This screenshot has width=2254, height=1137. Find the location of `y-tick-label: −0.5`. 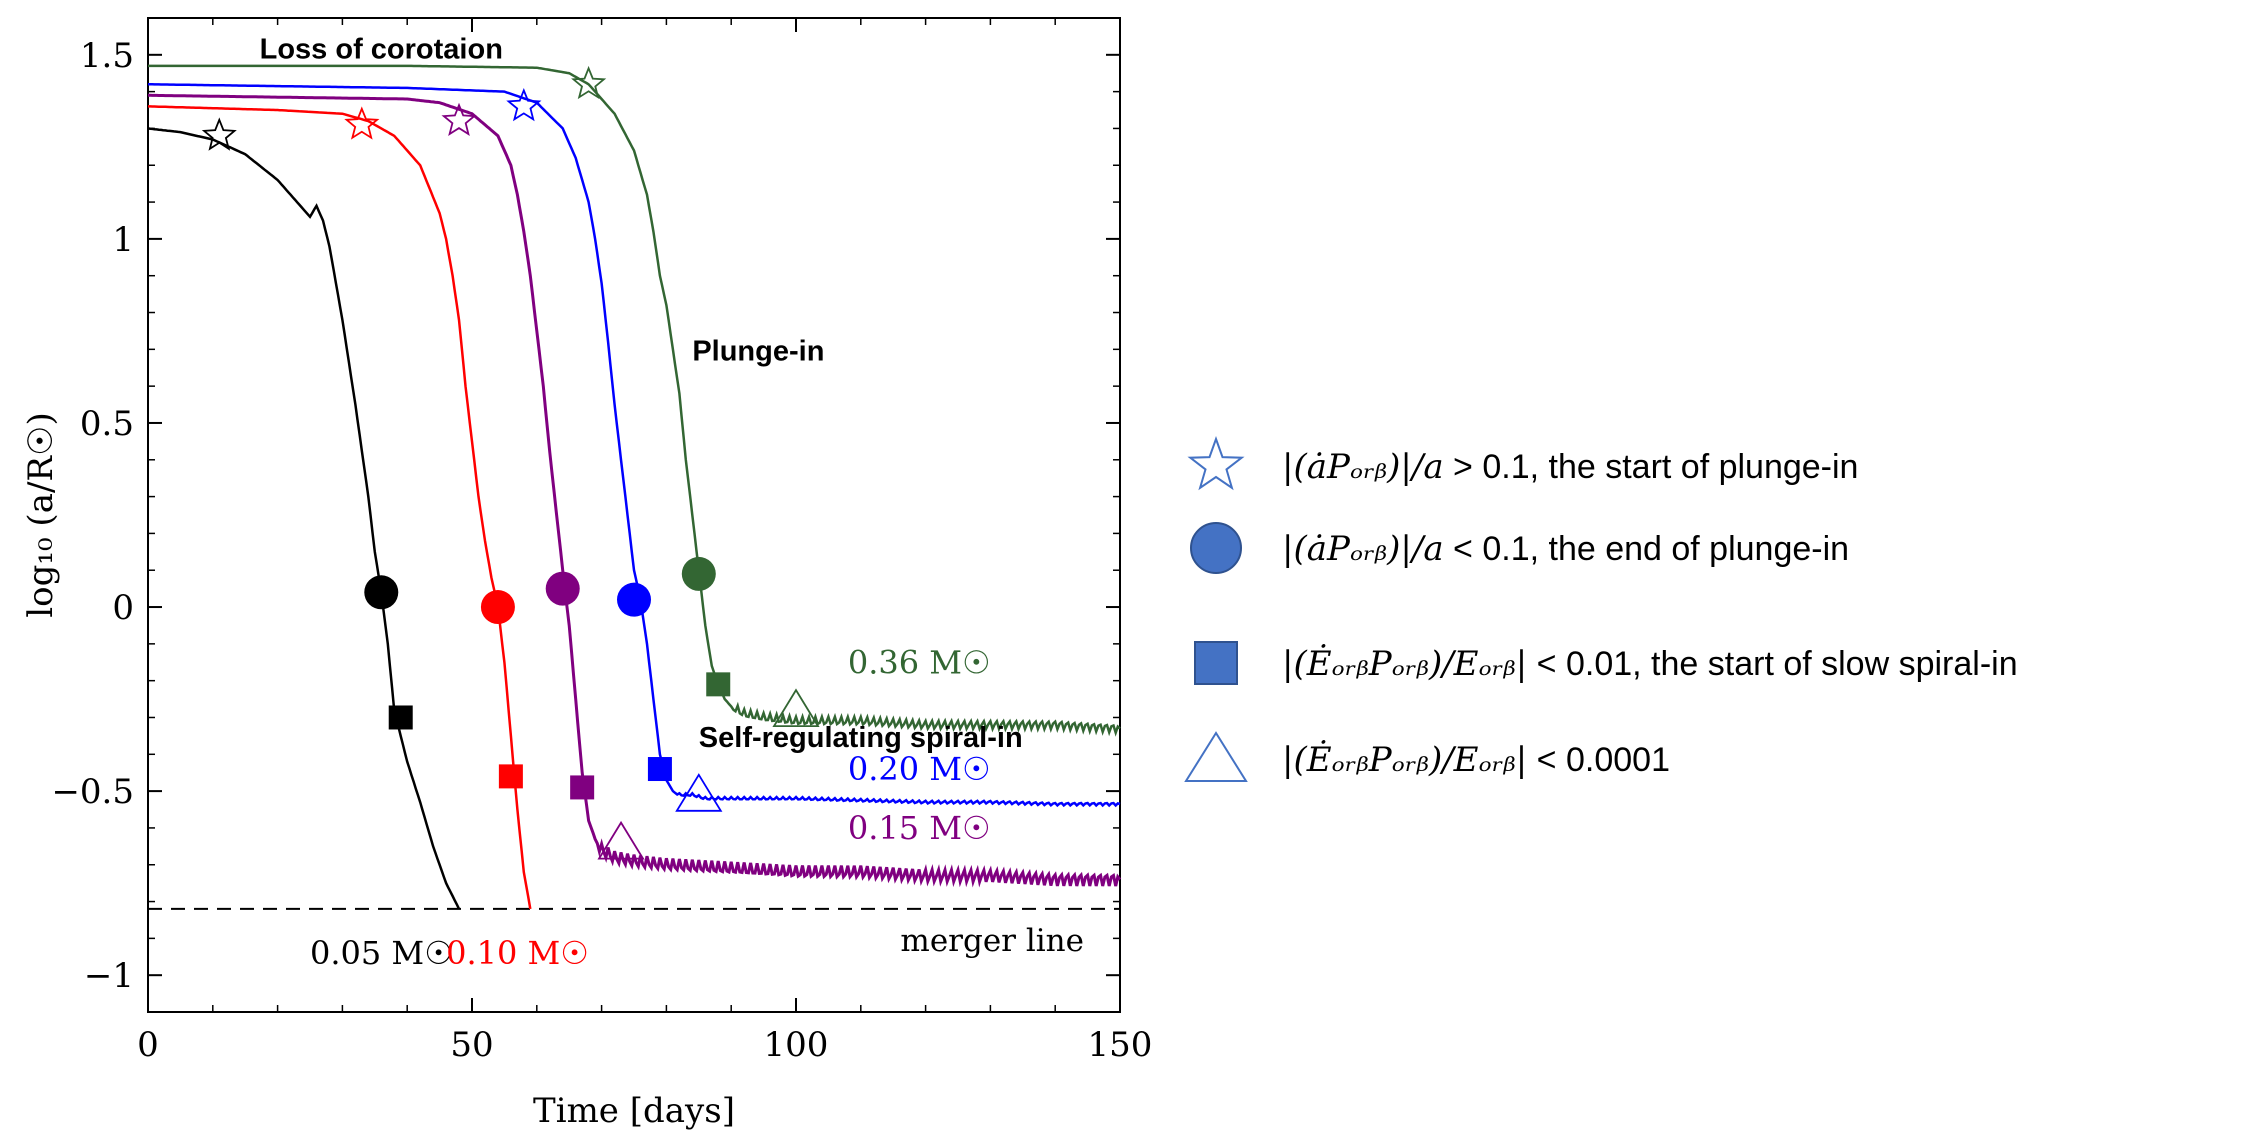

y-tick-label: −0.5 is located at coordinates (92, 792).